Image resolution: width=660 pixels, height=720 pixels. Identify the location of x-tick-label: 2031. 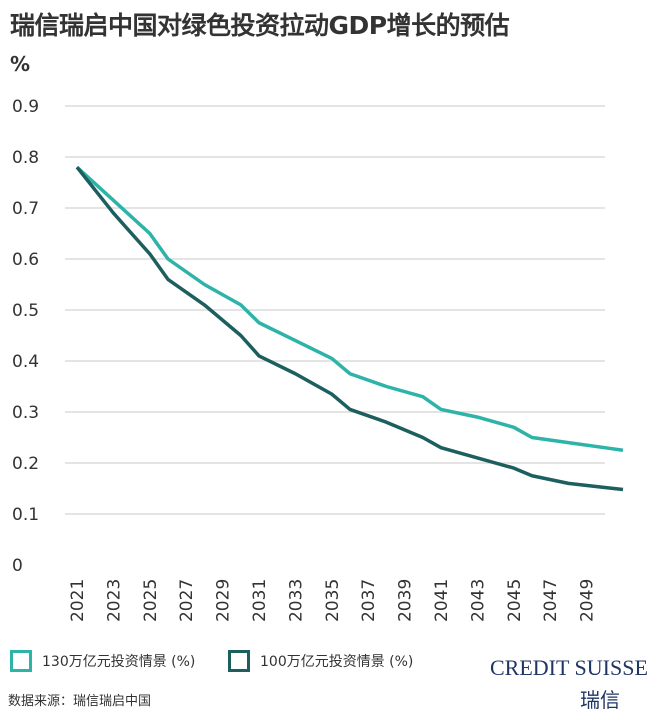
(260, 600).